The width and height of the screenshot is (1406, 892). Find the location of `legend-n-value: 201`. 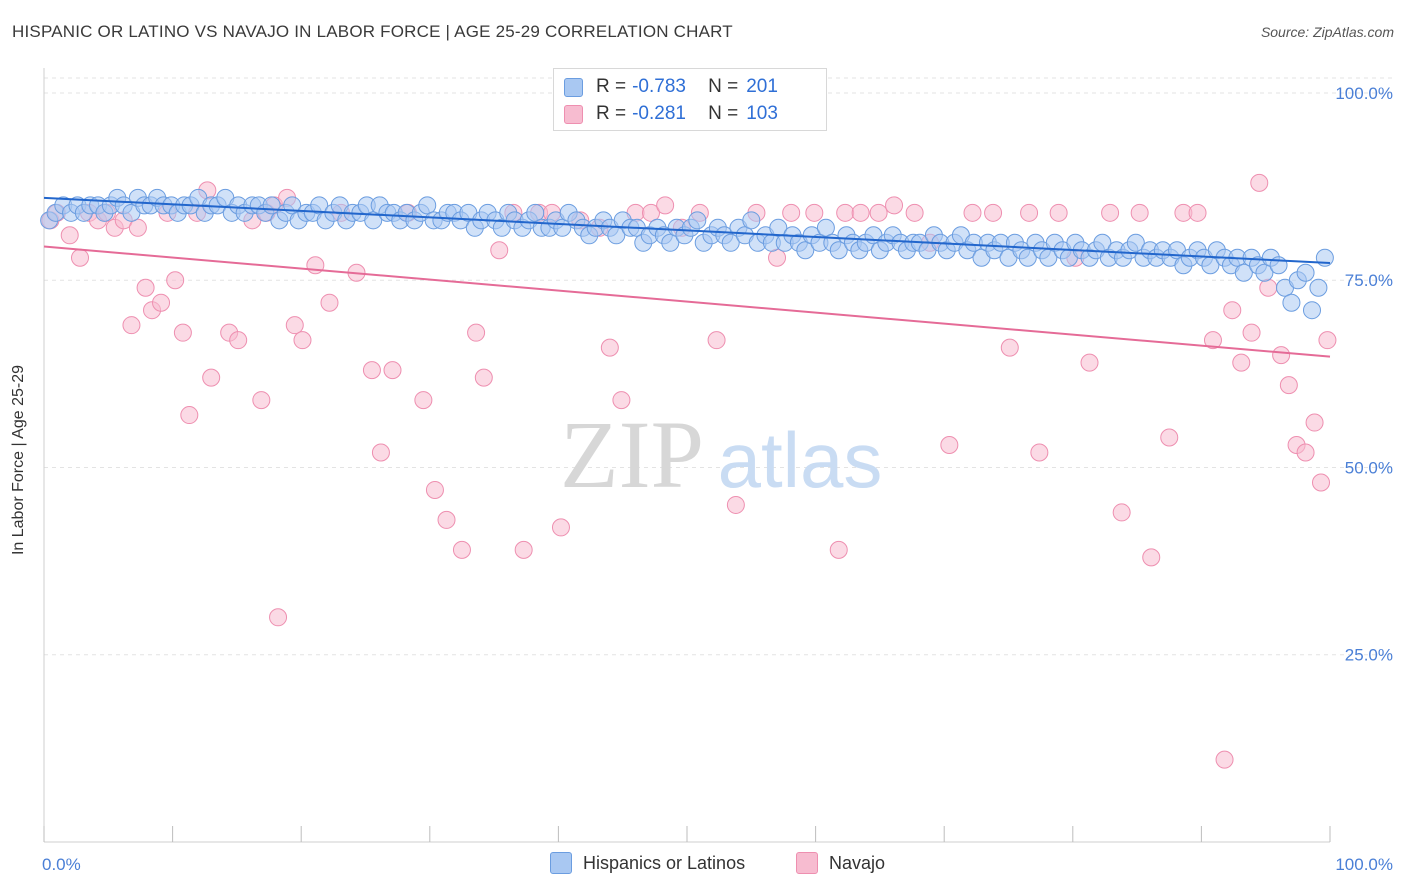

legend-n-value: 201 is located at coordinates (762, 86).